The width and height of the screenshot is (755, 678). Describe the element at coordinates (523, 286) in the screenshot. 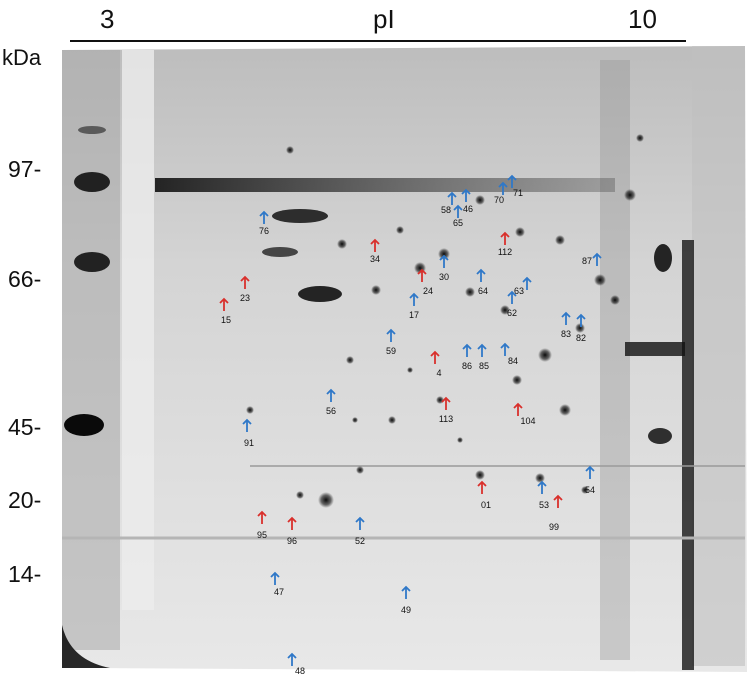

I see `spot-annotation-63: 63` at that location.